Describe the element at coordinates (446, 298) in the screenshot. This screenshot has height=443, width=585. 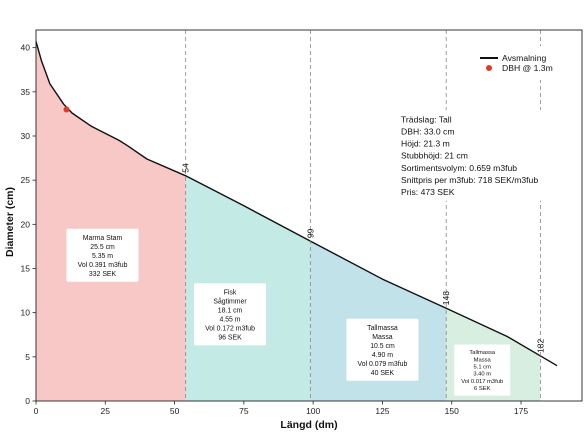
I see `cut-label-3: 148` at that location.